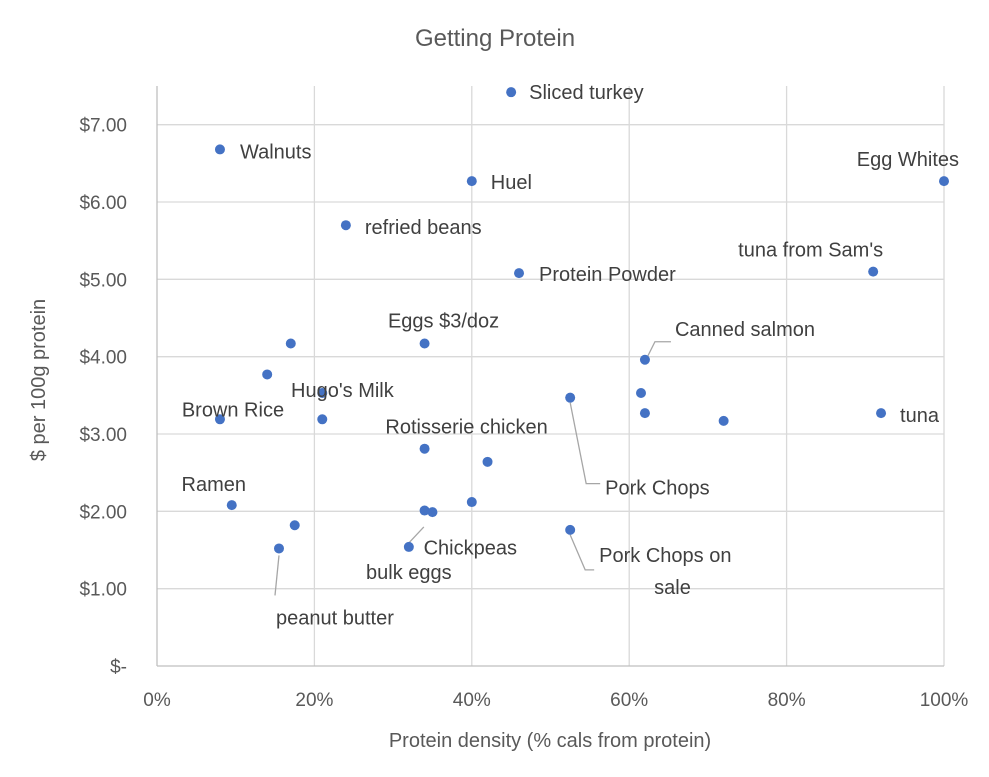  Describe the element at coordinates (470, 549) in the screenshot. I see `data-label: Chickpeas` at that location.